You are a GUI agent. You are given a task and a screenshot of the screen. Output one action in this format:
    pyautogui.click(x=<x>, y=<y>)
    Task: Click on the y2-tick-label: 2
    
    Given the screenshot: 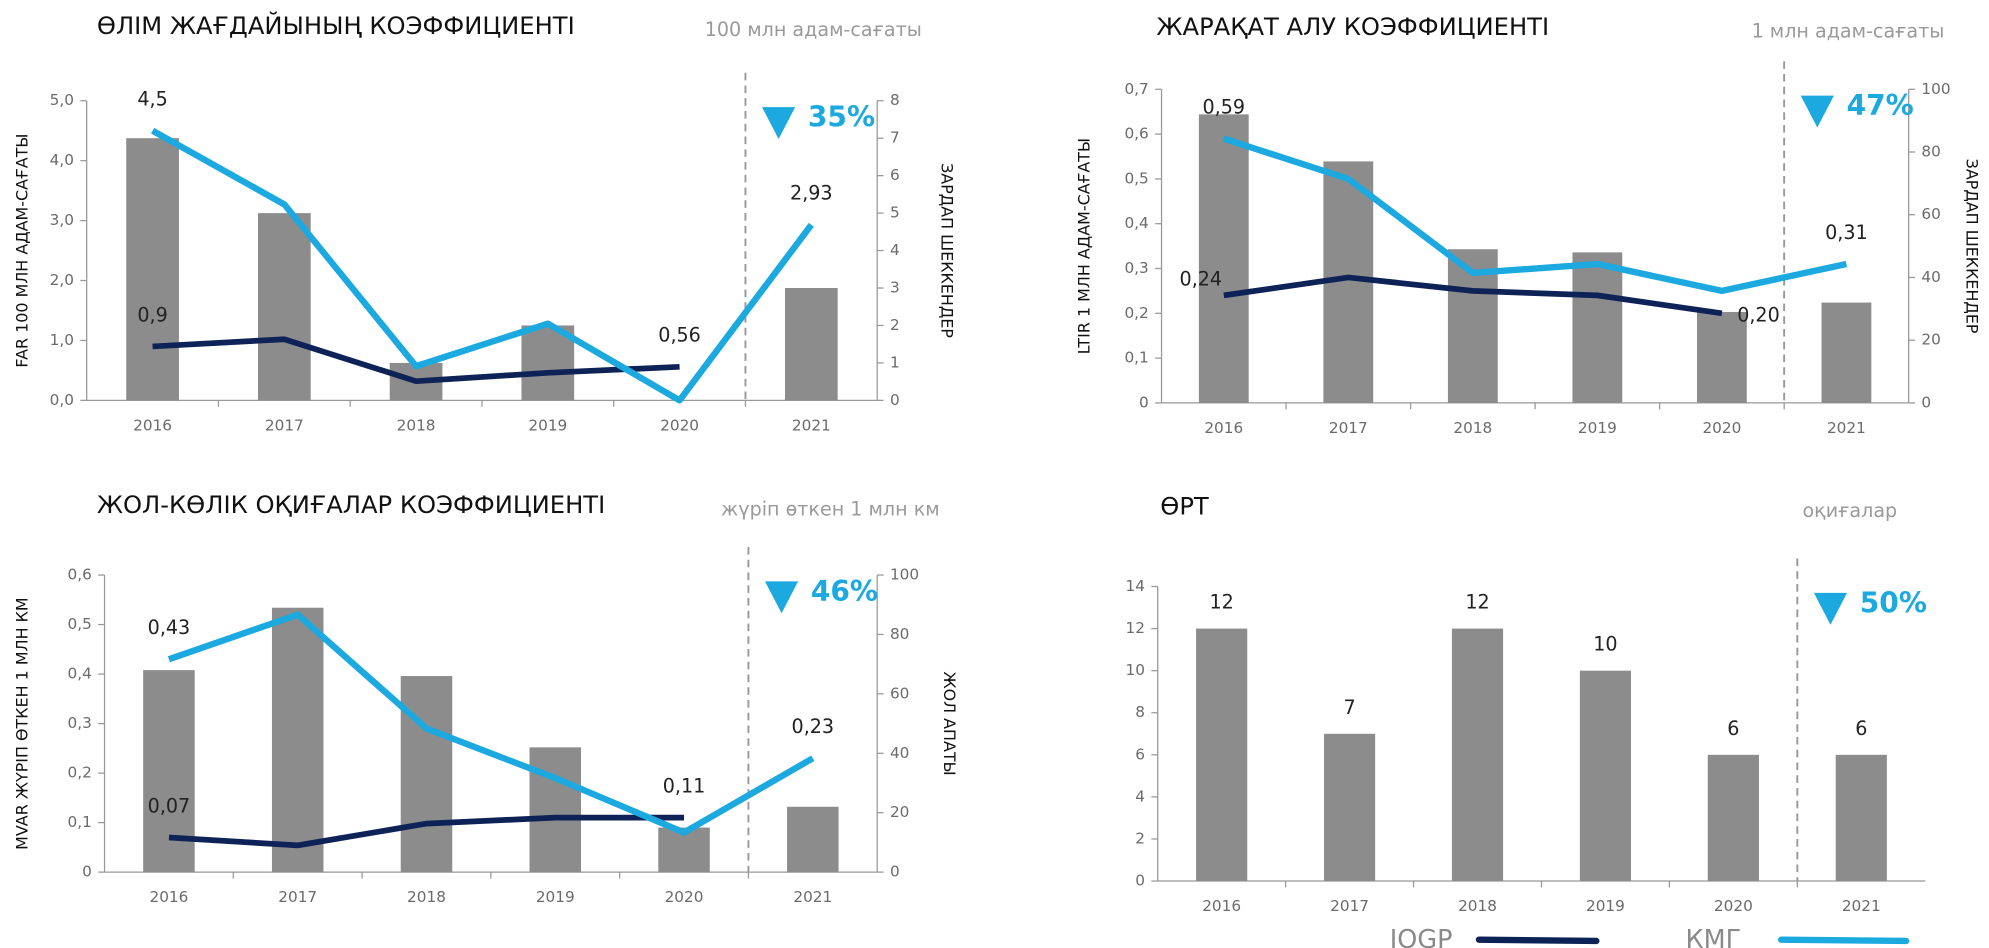 What is the action you would take?
    pyautogui.click(x=895, y=325)
    